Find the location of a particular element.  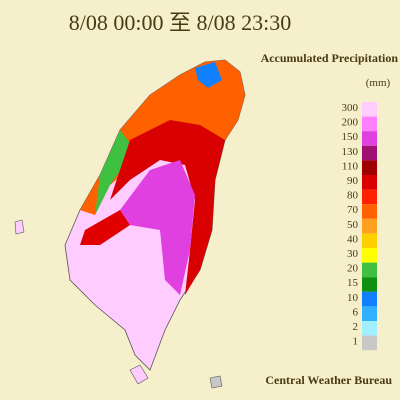

legend-label: 200 is located at coordinates (350, 123).